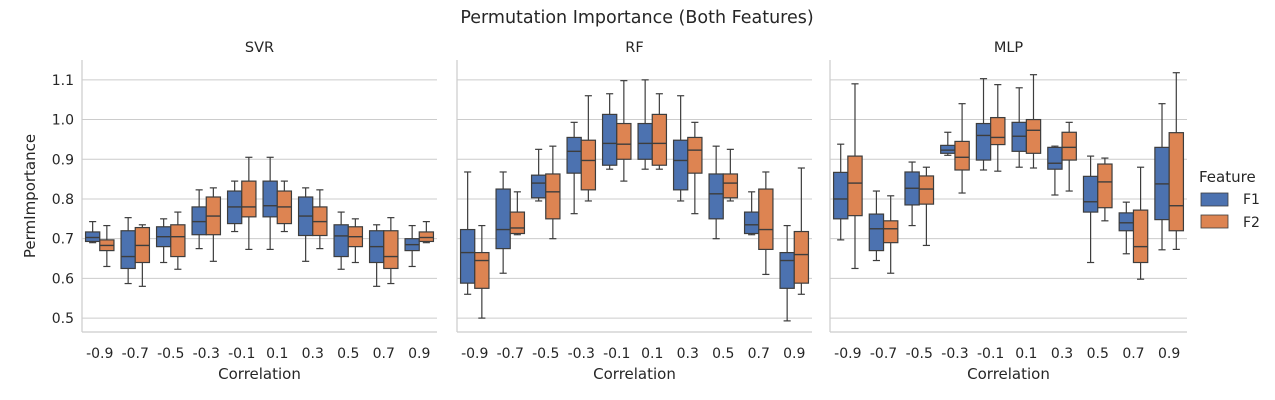  I want to click on panel-title: MLP, so click(1009, 48).